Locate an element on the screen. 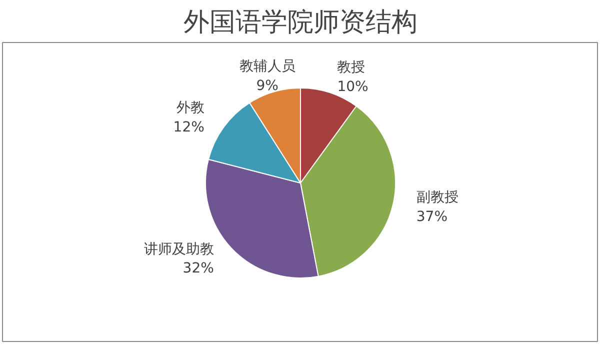 This screenshot has width=602, height=361. slice-label: 外教 is located at coordinates (190, 108).